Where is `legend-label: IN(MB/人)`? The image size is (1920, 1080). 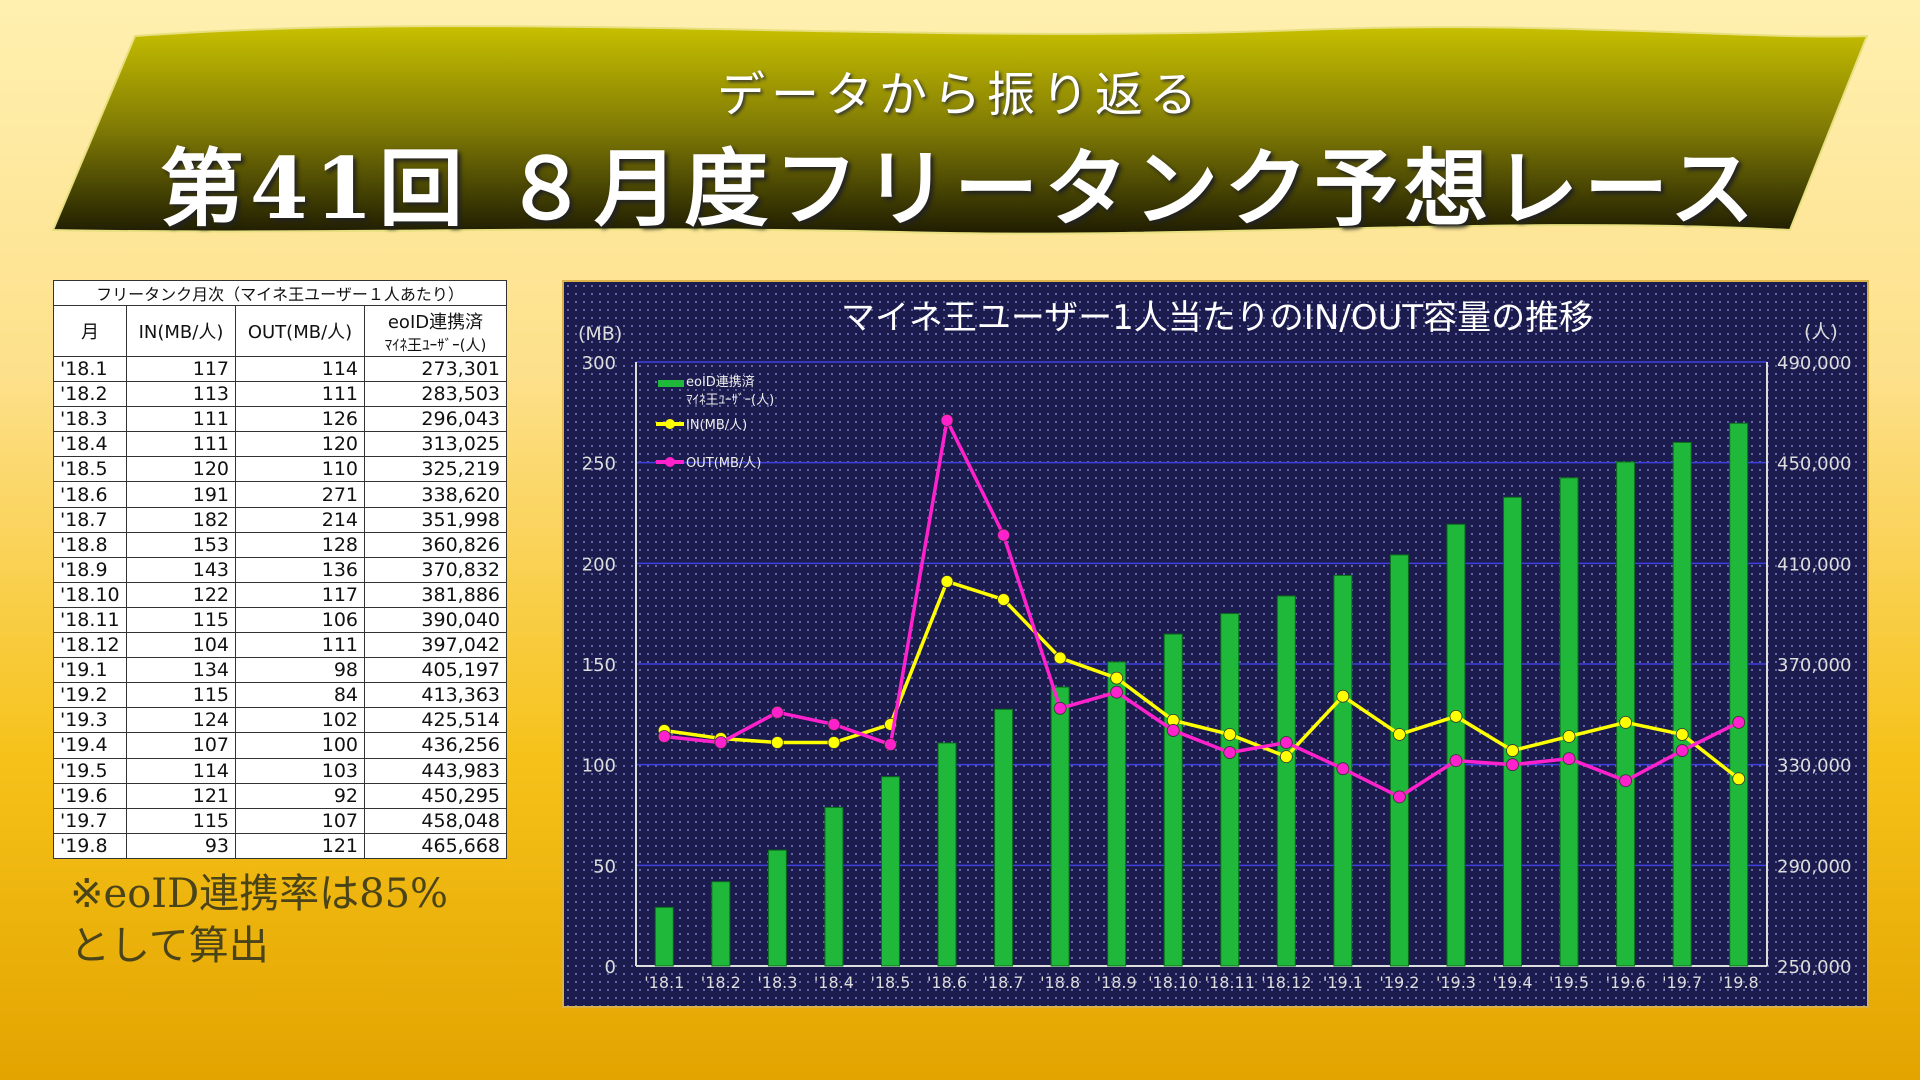 legend-label: IN(MB/人) is located at coordinates (716, 425).